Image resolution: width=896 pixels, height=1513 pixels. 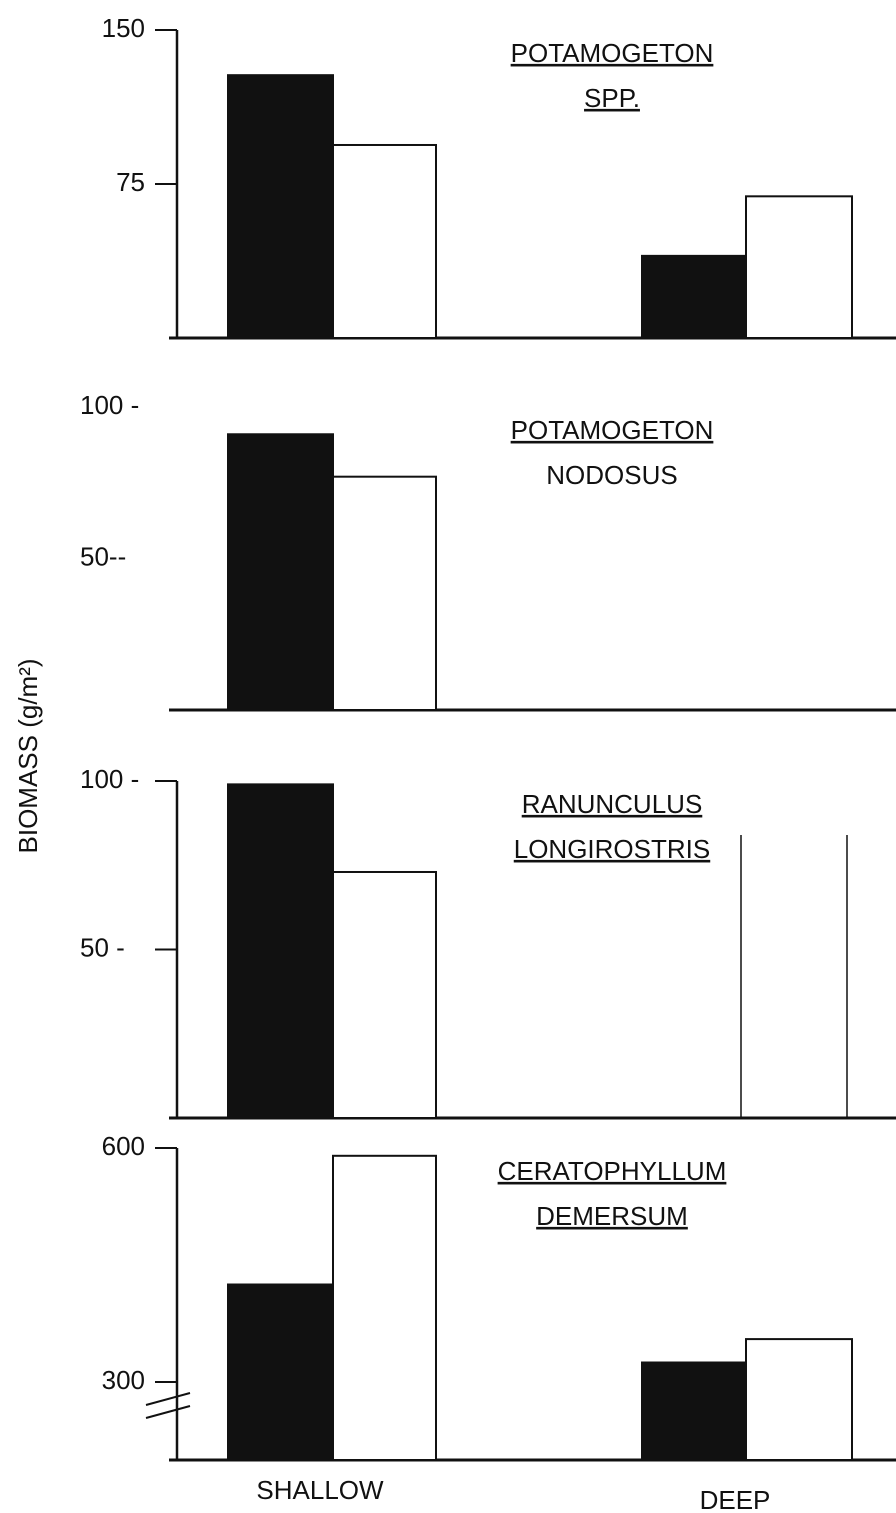 I want to click on panel-title: CERATOPHYLLUM, so click(x=612, y=1171).